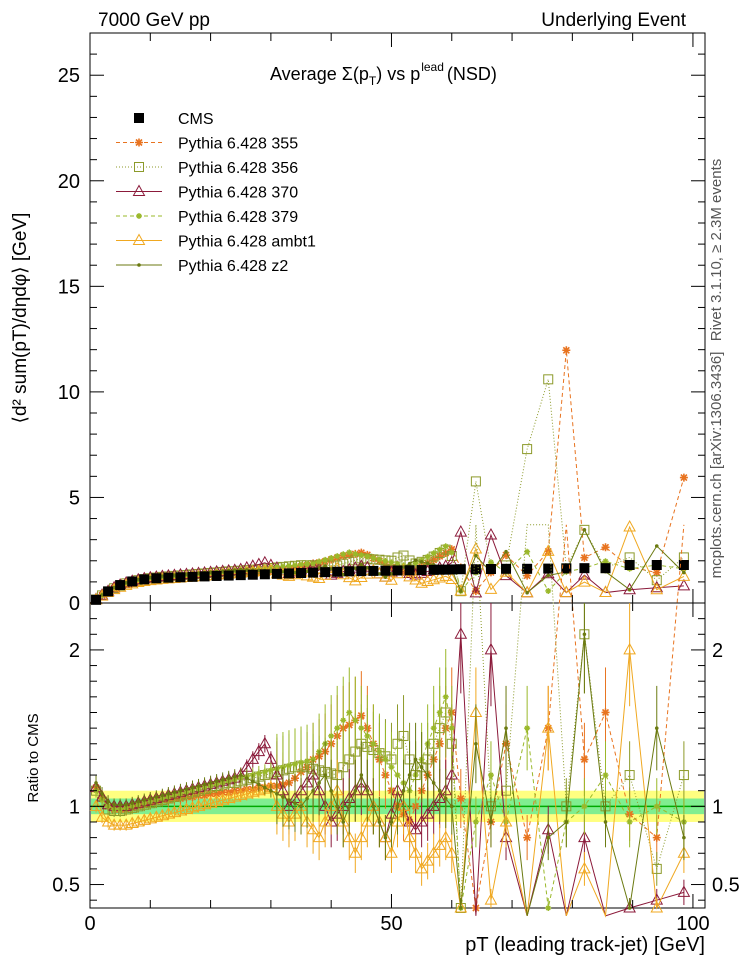 The image size is (746, 972). Describe the element at coordinates (74, 604) in the screenshot. I see `y-tick-label: 0` at that location.